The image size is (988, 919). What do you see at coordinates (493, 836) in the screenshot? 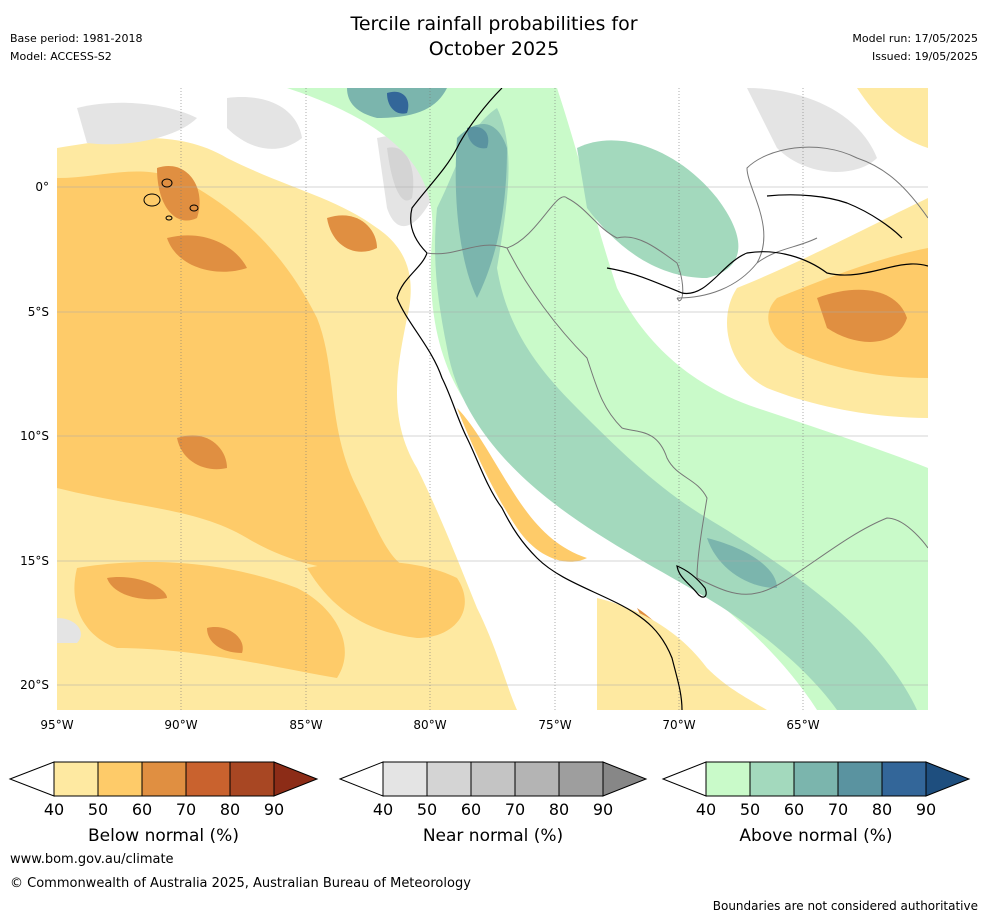
I see `near-normal-label: Near normal (%)` at bounding box center [493, 836].